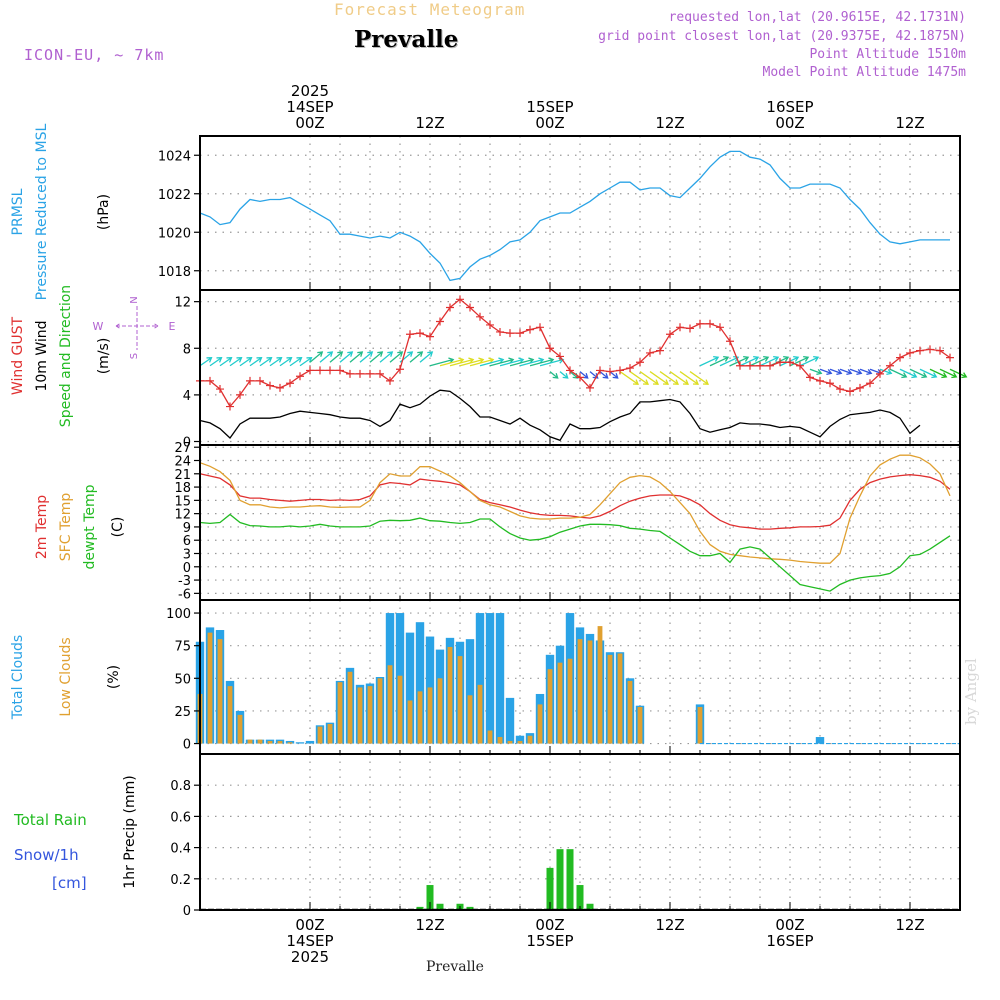 This screenshot has height=1000, width=1000. I want to click on model-altitude: Model Point Altitude 1475m, so click(864, 72).